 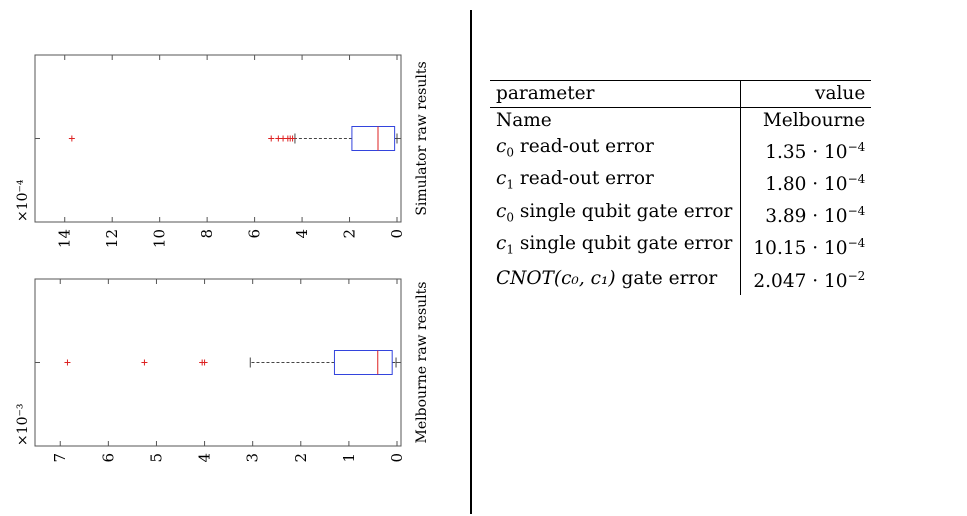 What do you see at coordinates (349, 458) in the screenshot?
I see `tick-label: 1` at bounding box center [349, 458].